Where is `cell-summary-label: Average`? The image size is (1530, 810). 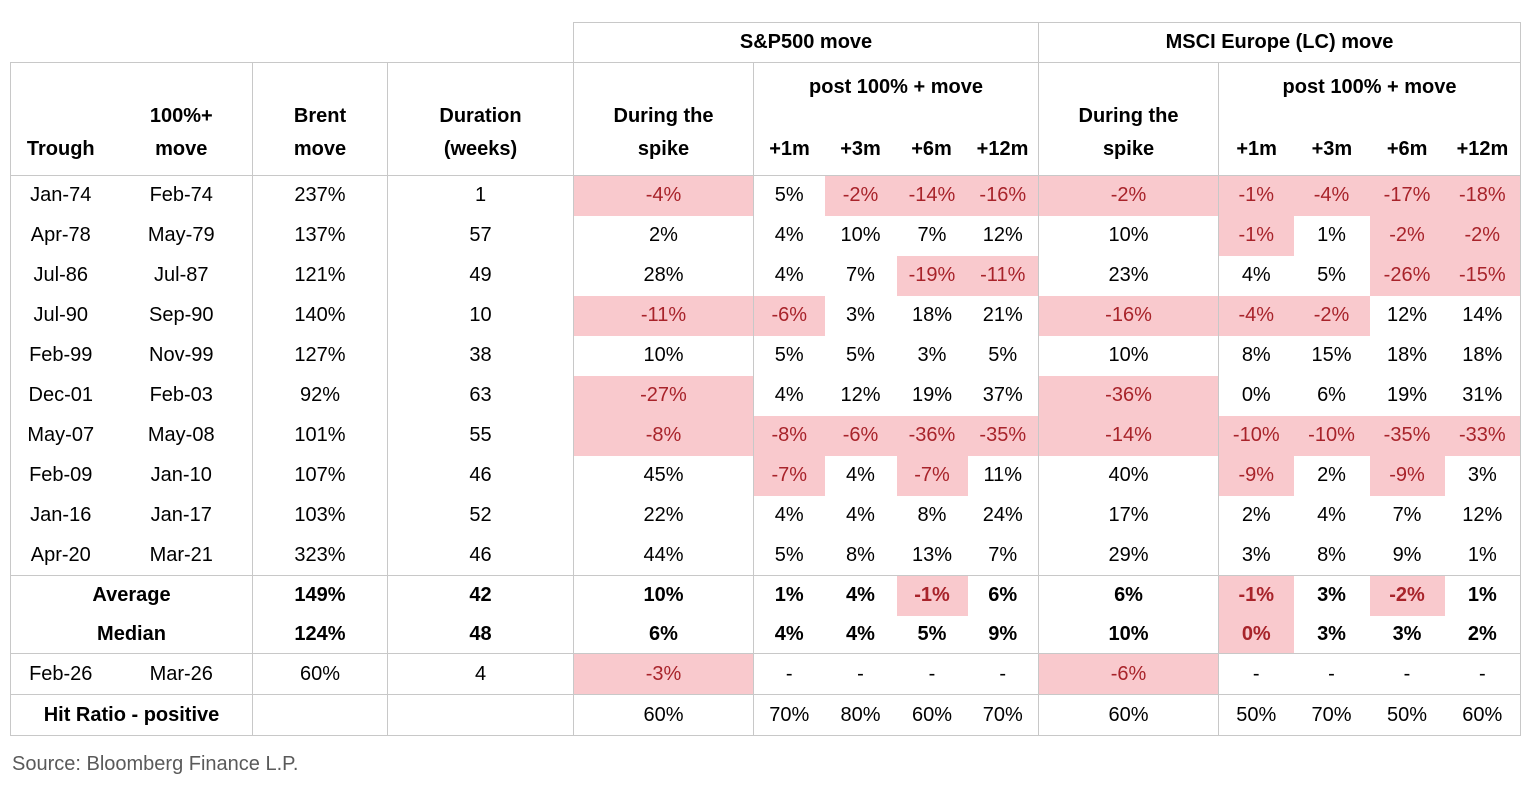
cell-summary-label: Average is located at coordinates (131, 595).